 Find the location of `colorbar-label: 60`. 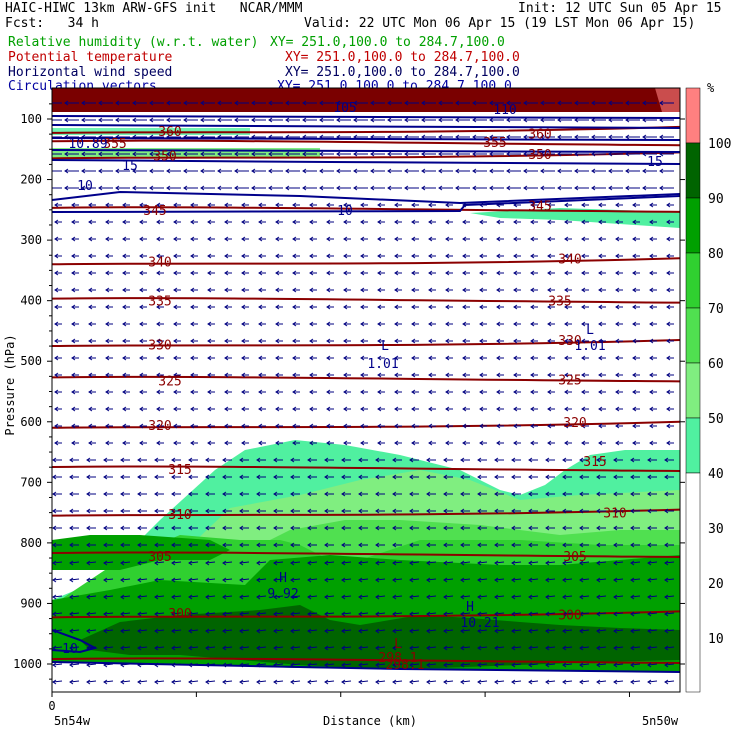

colorbar-label: 60 is located at coordinates (716, 364).